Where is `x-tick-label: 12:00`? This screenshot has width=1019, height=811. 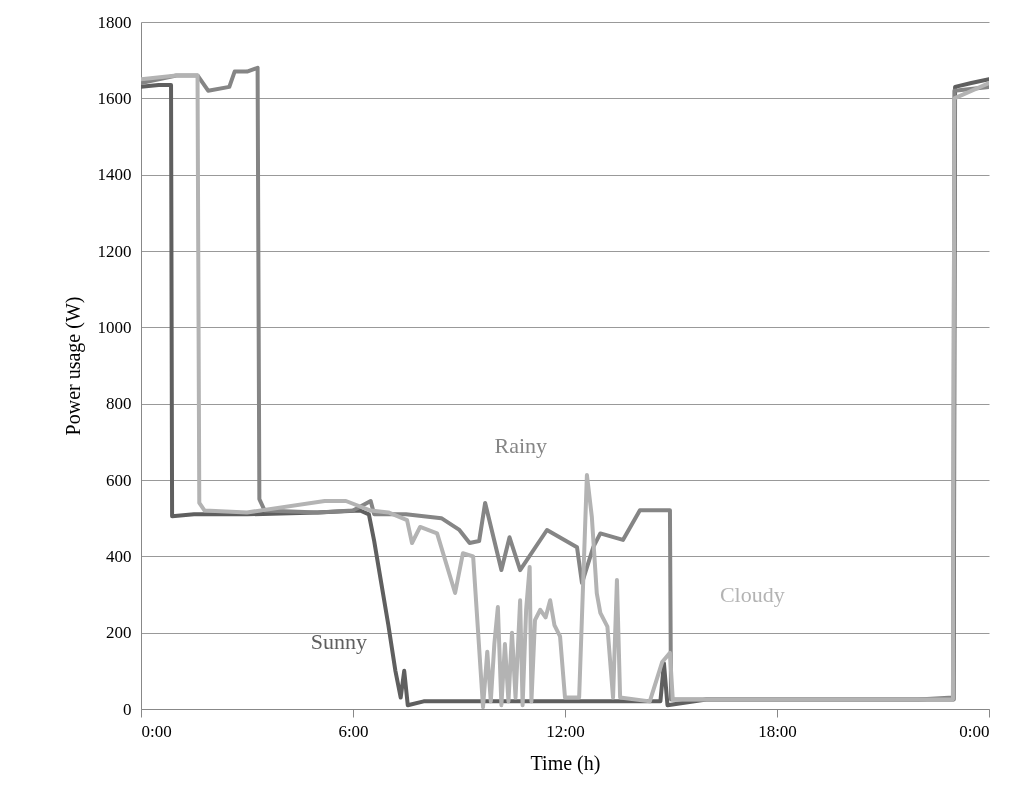
x-tick-label: 12:00 is located at coordinates (565, 731).